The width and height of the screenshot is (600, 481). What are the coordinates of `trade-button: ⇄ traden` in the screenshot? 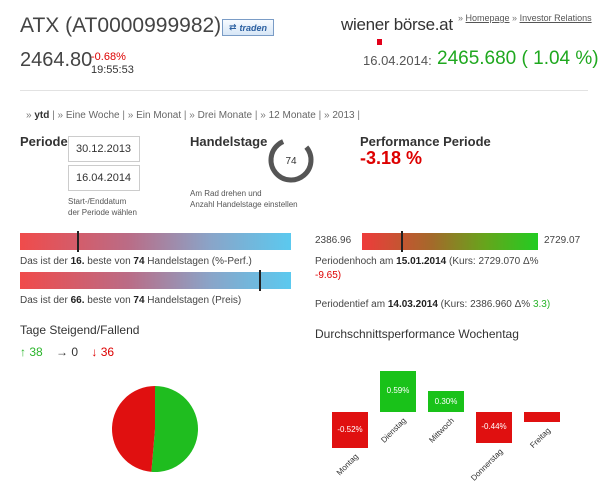 It's located at (248, 27).